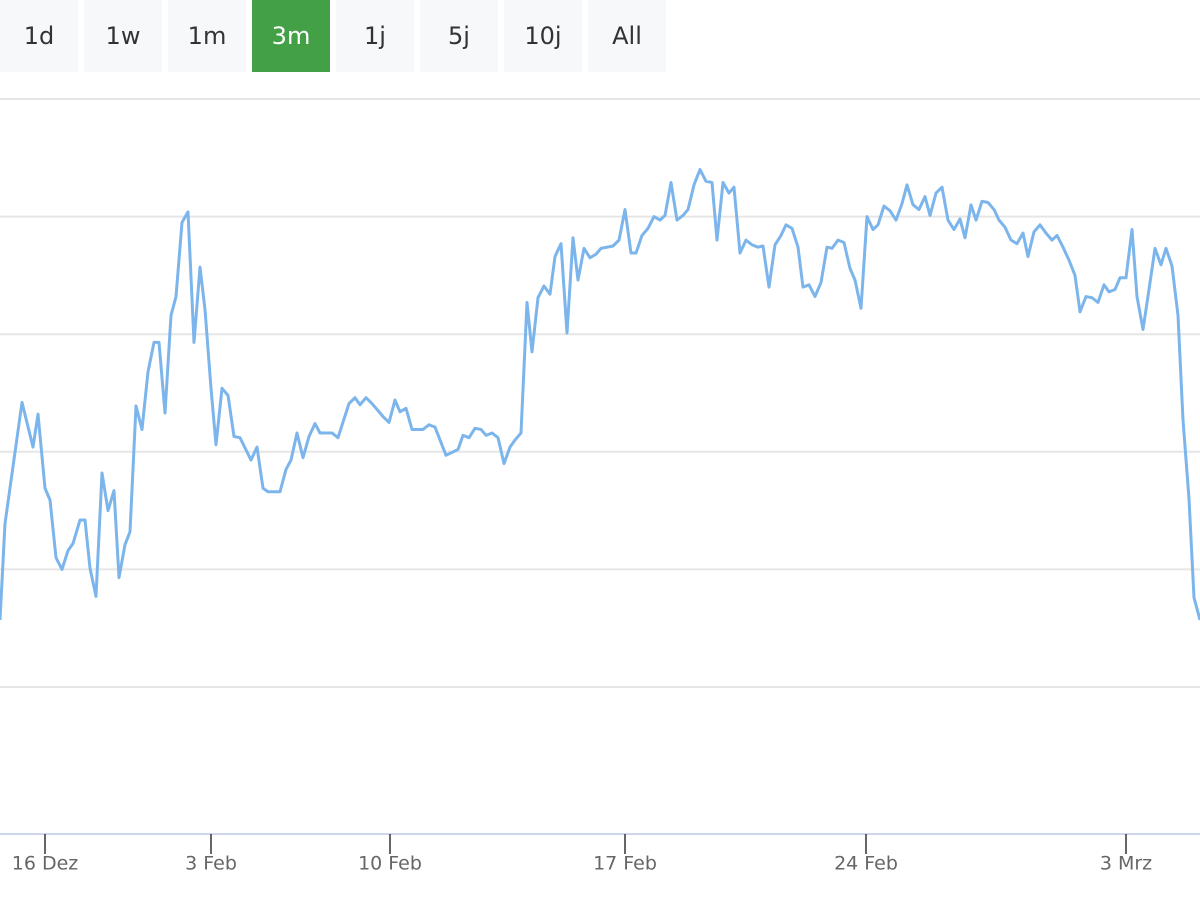 The width and height of the screenshot is (1200, 900). Describe the element at coordinates (459, 36) in the screenshot. I see `range-button: 5j` at that location.